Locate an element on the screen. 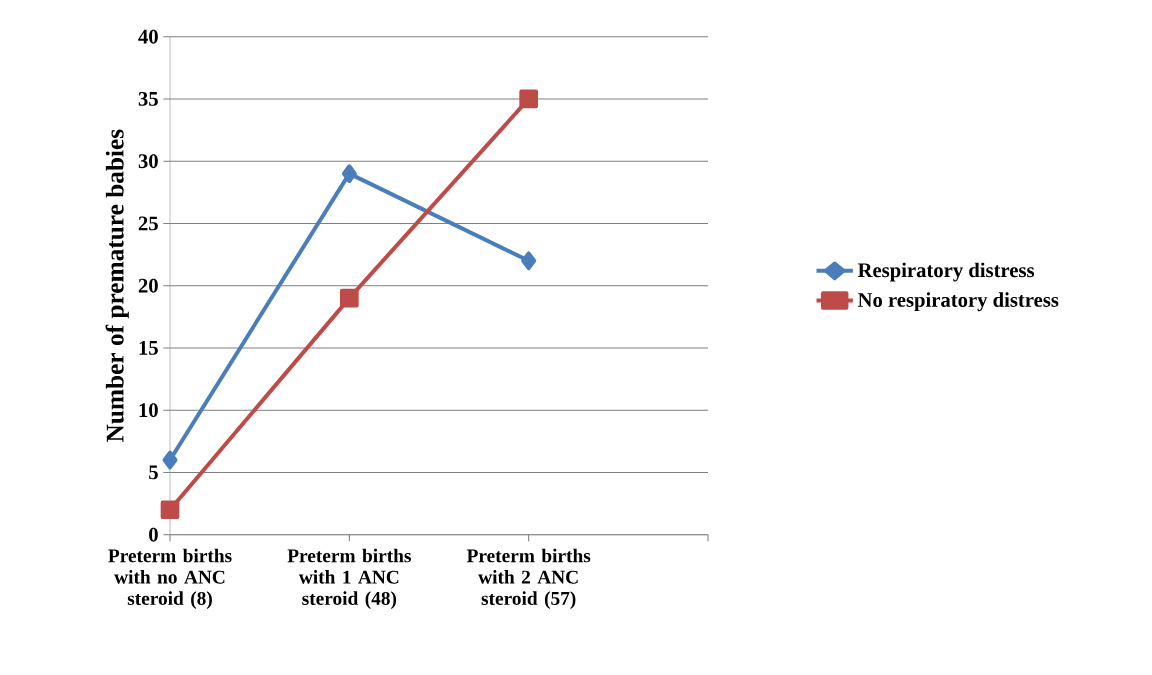  y-axis-title: Number of premature babies is located at coordinates (117, 285).